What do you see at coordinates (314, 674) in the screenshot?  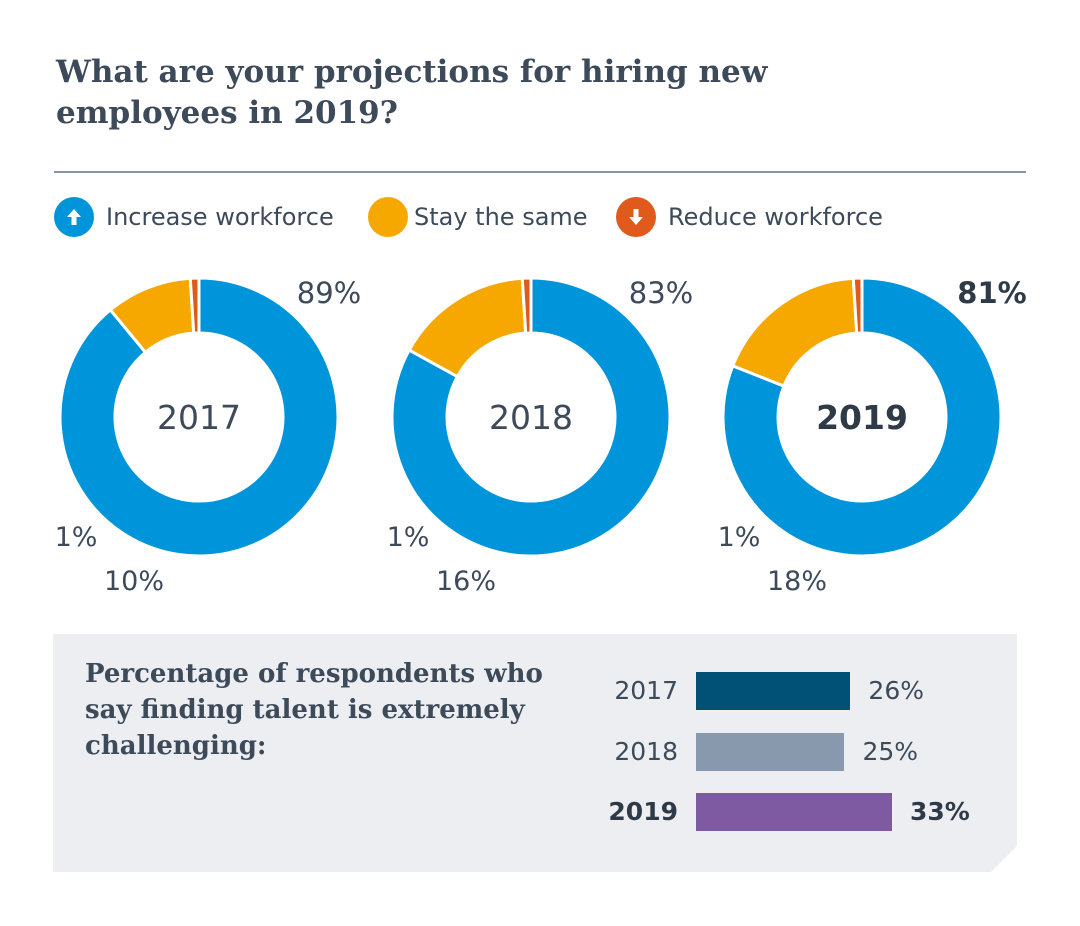 I see `talent-panel-line-1: Percentage of respondents who` at bounding box center [314, 674].